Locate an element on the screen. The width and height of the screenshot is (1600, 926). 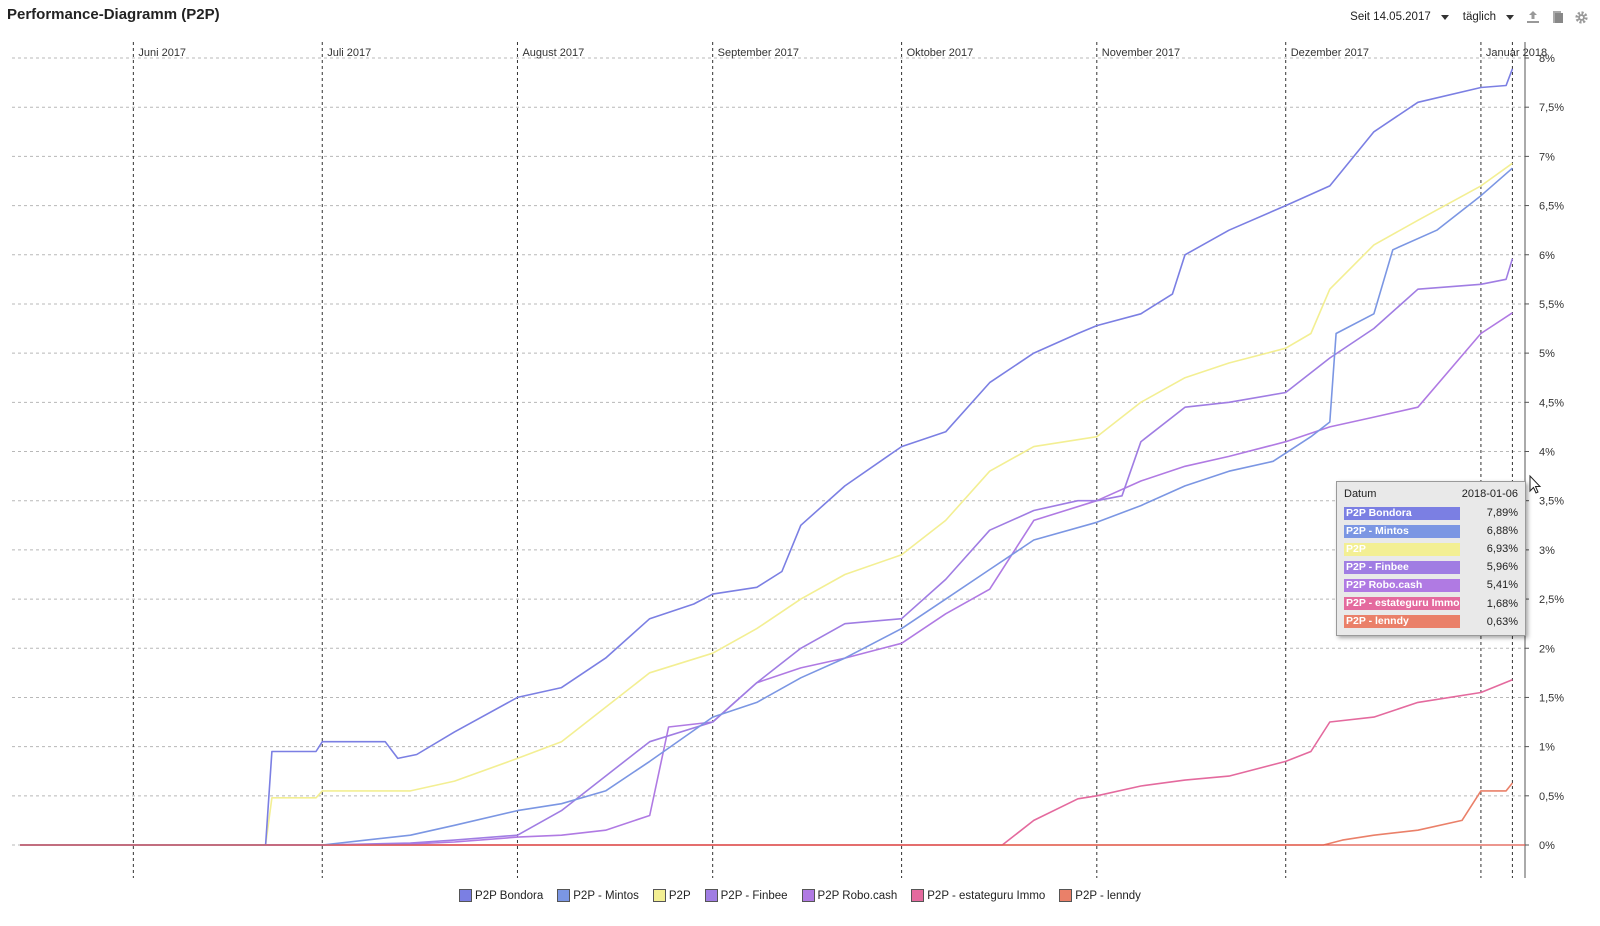
legend-item-finbee: P2P - Finbee is located at coordinates (746, 895).